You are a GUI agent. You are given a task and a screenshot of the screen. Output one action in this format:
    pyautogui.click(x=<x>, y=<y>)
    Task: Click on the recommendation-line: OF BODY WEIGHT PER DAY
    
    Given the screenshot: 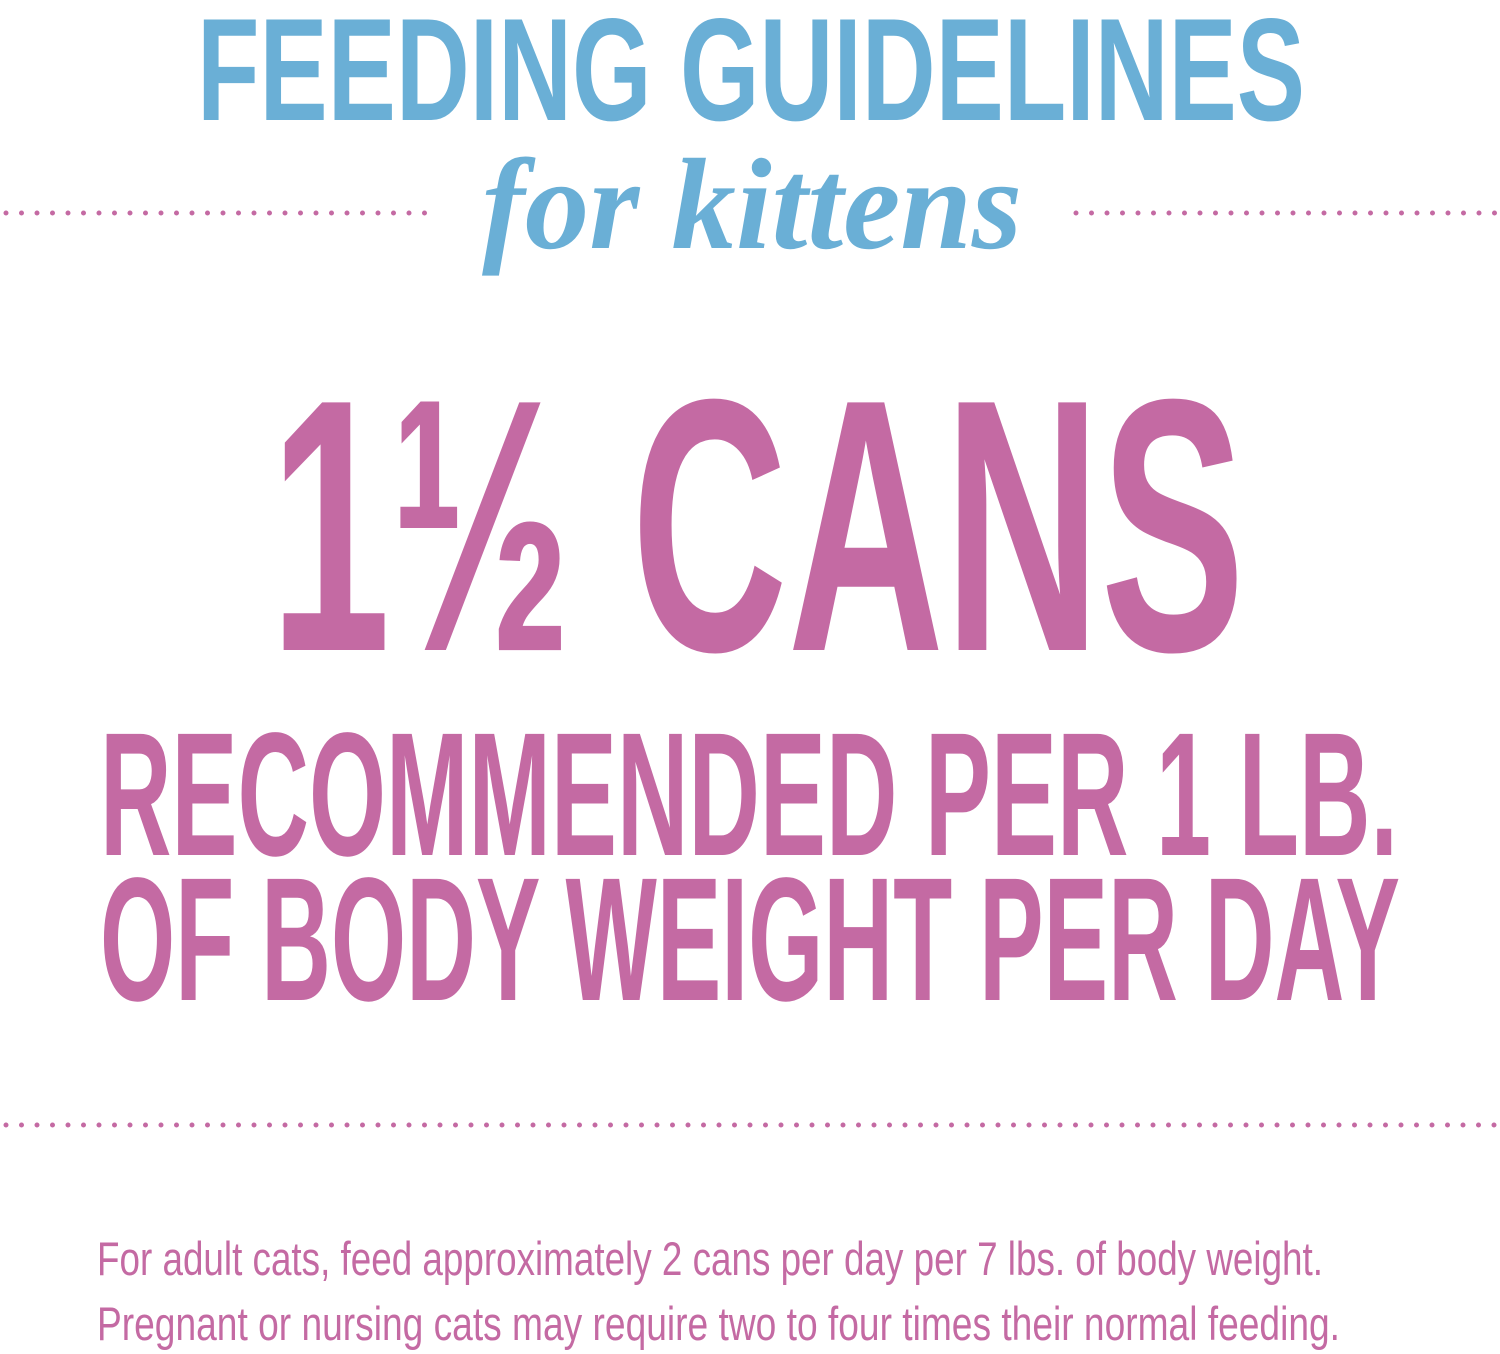 What is the action you would take?
    pyautogui.click(x=750, y=940)
    